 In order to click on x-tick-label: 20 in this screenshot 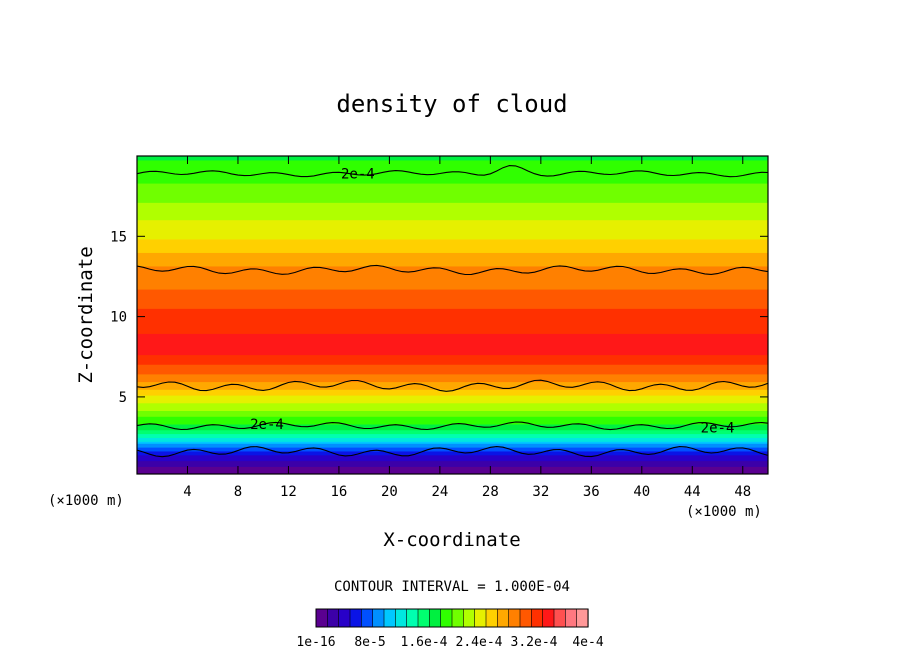, I will do `click(389, 492)`.